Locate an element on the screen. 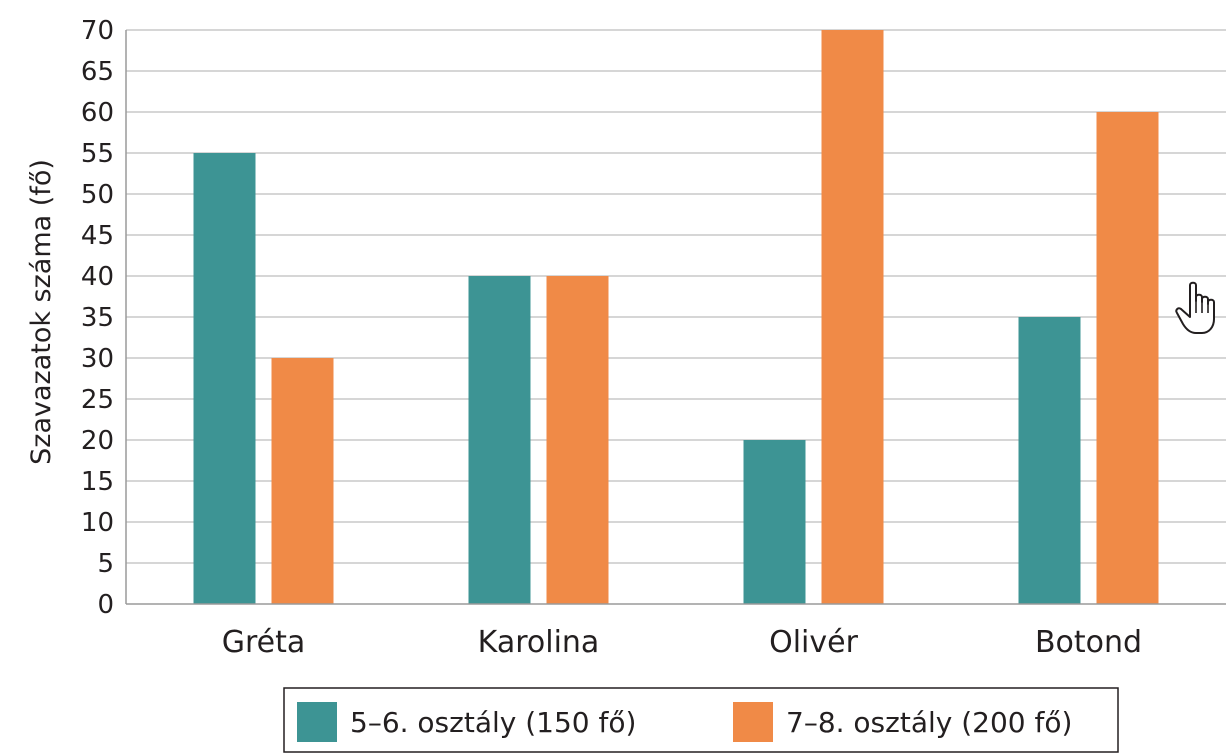  legend-box is located at coordinates (701, 720).